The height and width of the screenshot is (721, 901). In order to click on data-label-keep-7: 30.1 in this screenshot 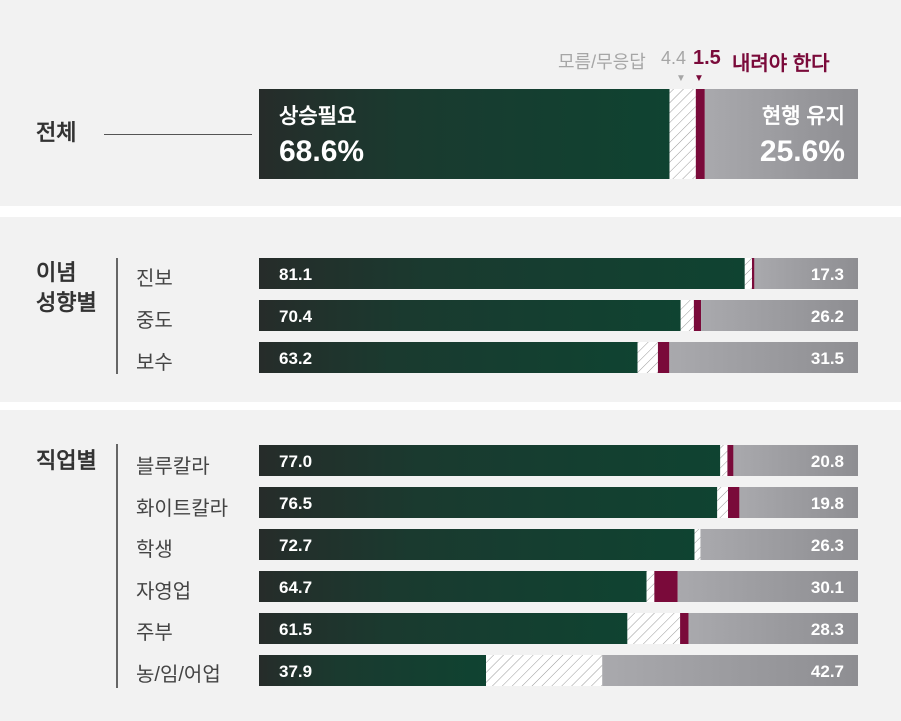, I will do `click(827, 587)`.